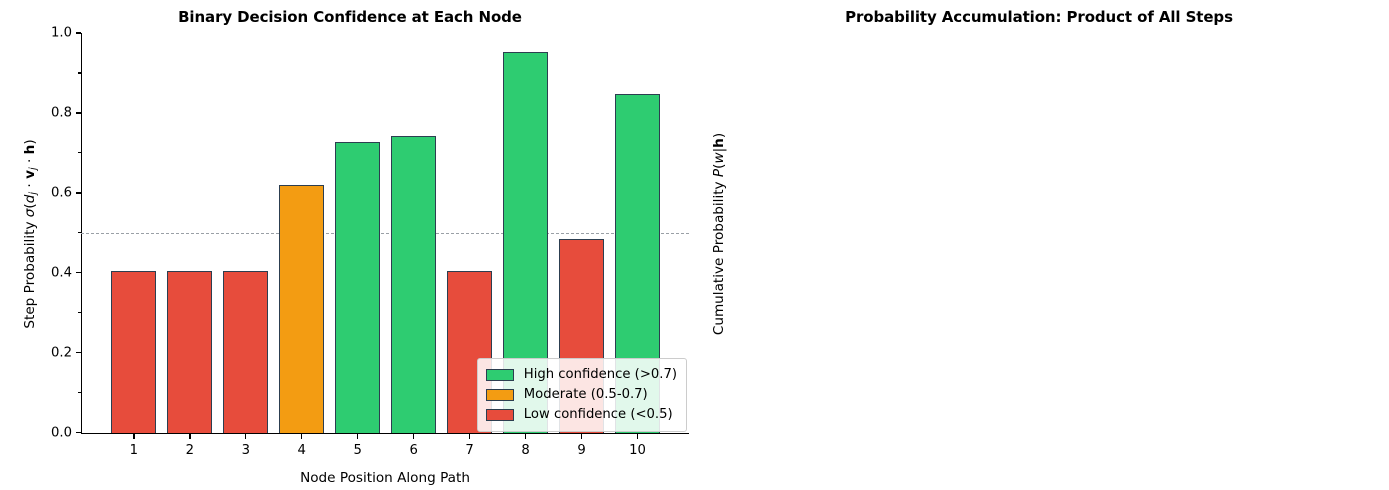  I want to click on x-tick-label: 8, so click(525, 450).